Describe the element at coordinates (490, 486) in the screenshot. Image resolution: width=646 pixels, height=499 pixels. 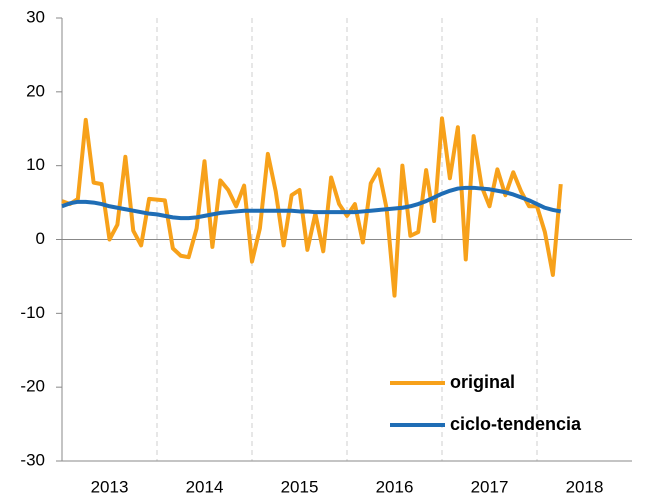
I see `x-tick-label: 2017` at that location.